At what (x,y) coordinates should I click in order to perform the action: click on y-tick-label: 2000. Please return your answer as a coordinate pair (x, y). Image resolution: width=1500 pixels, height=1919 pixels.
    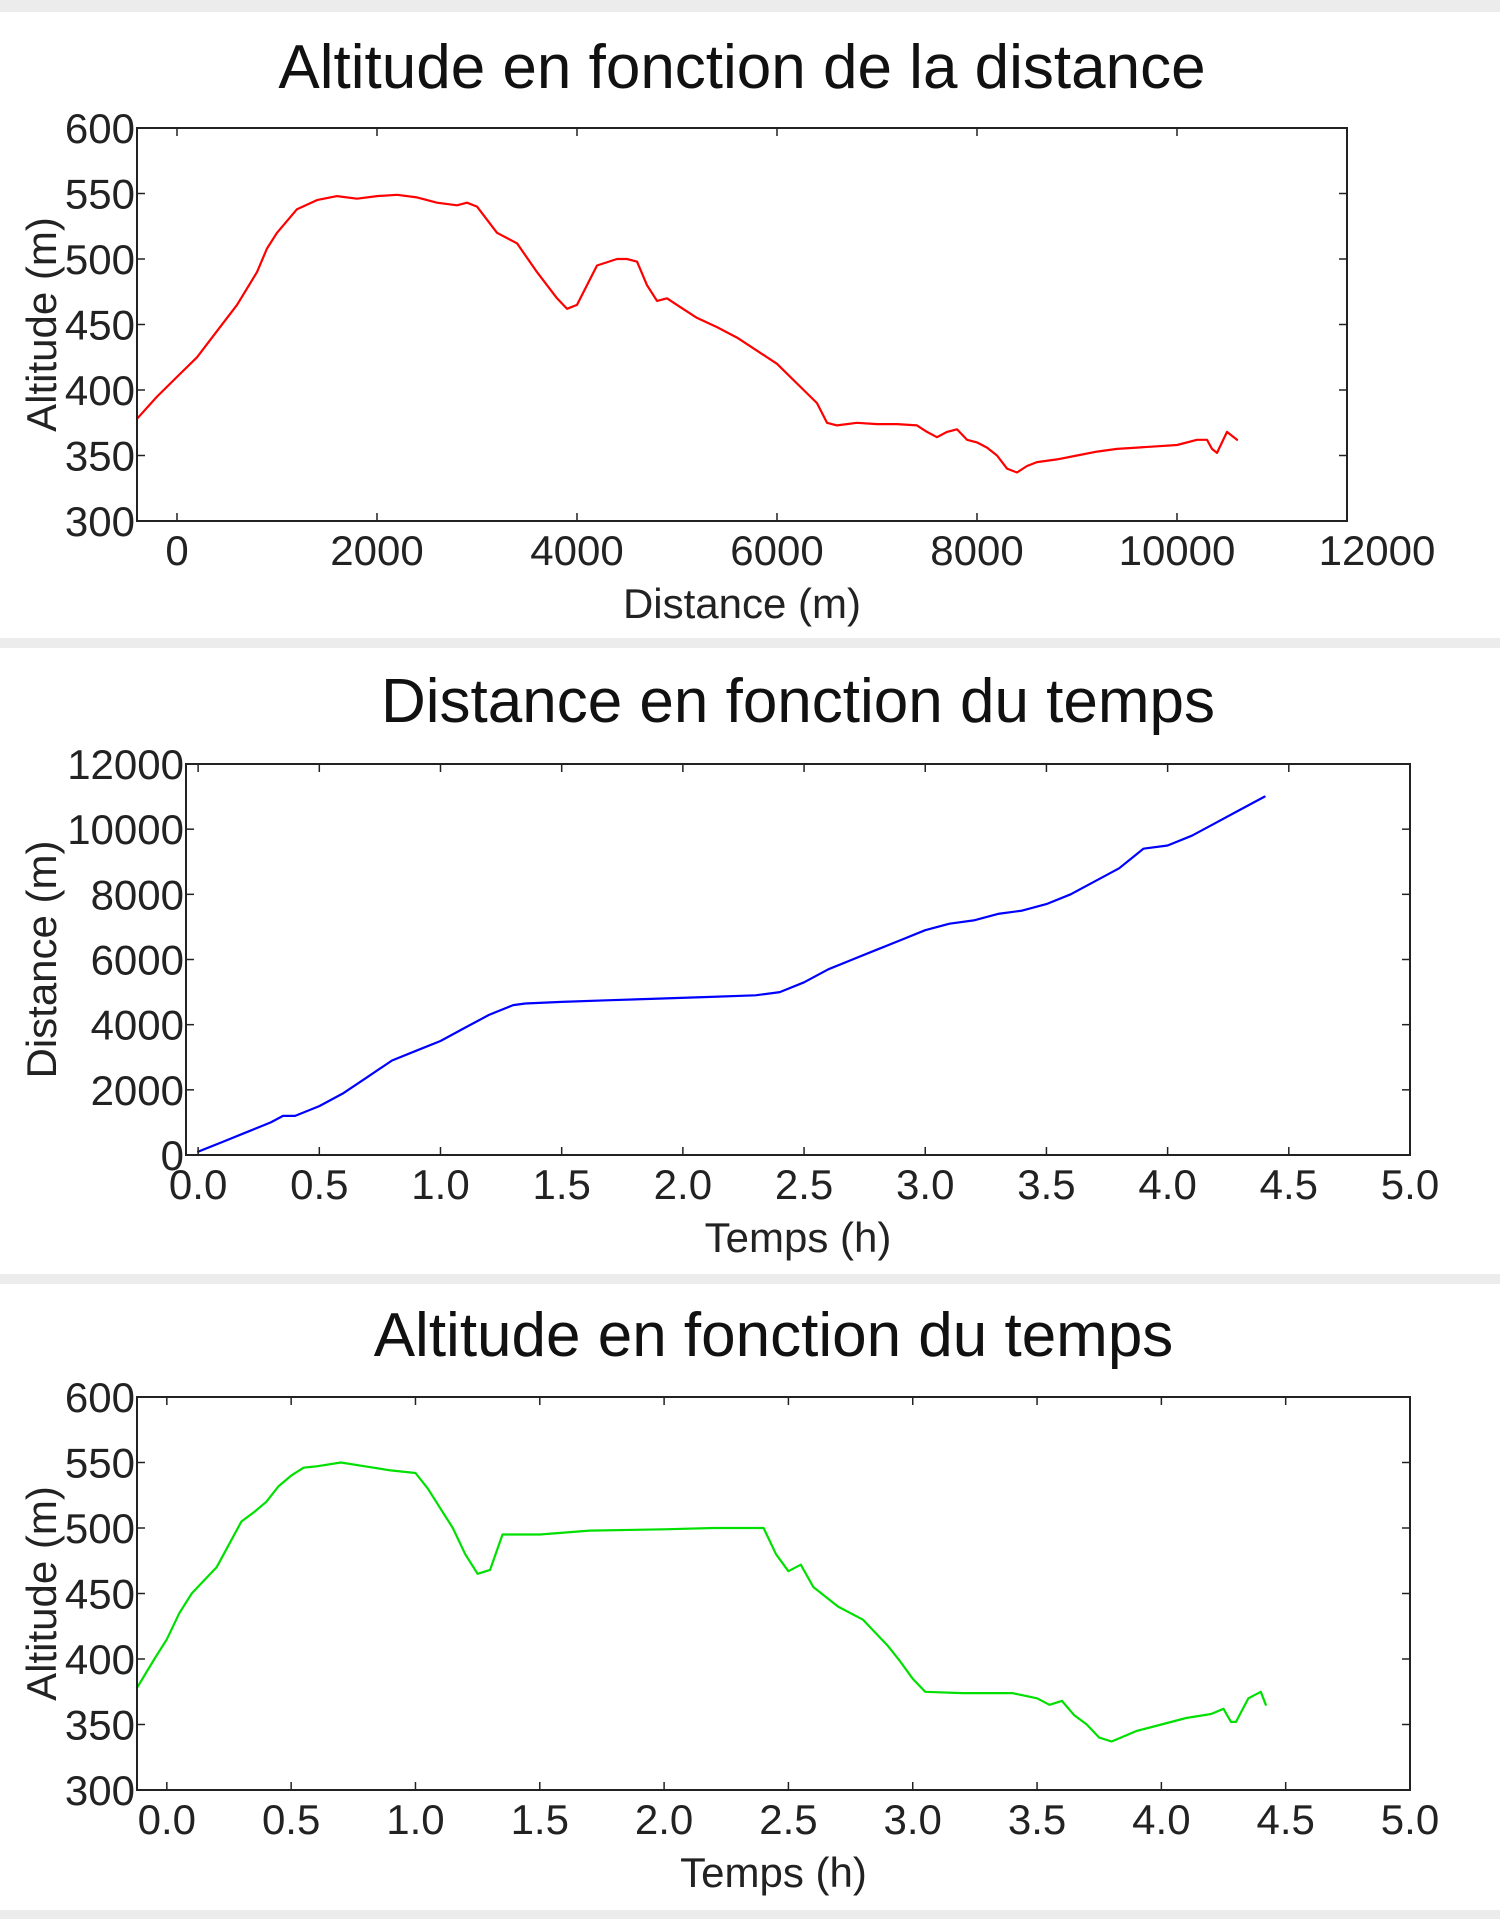
    Looking at the image, I should click on (137, 1090).